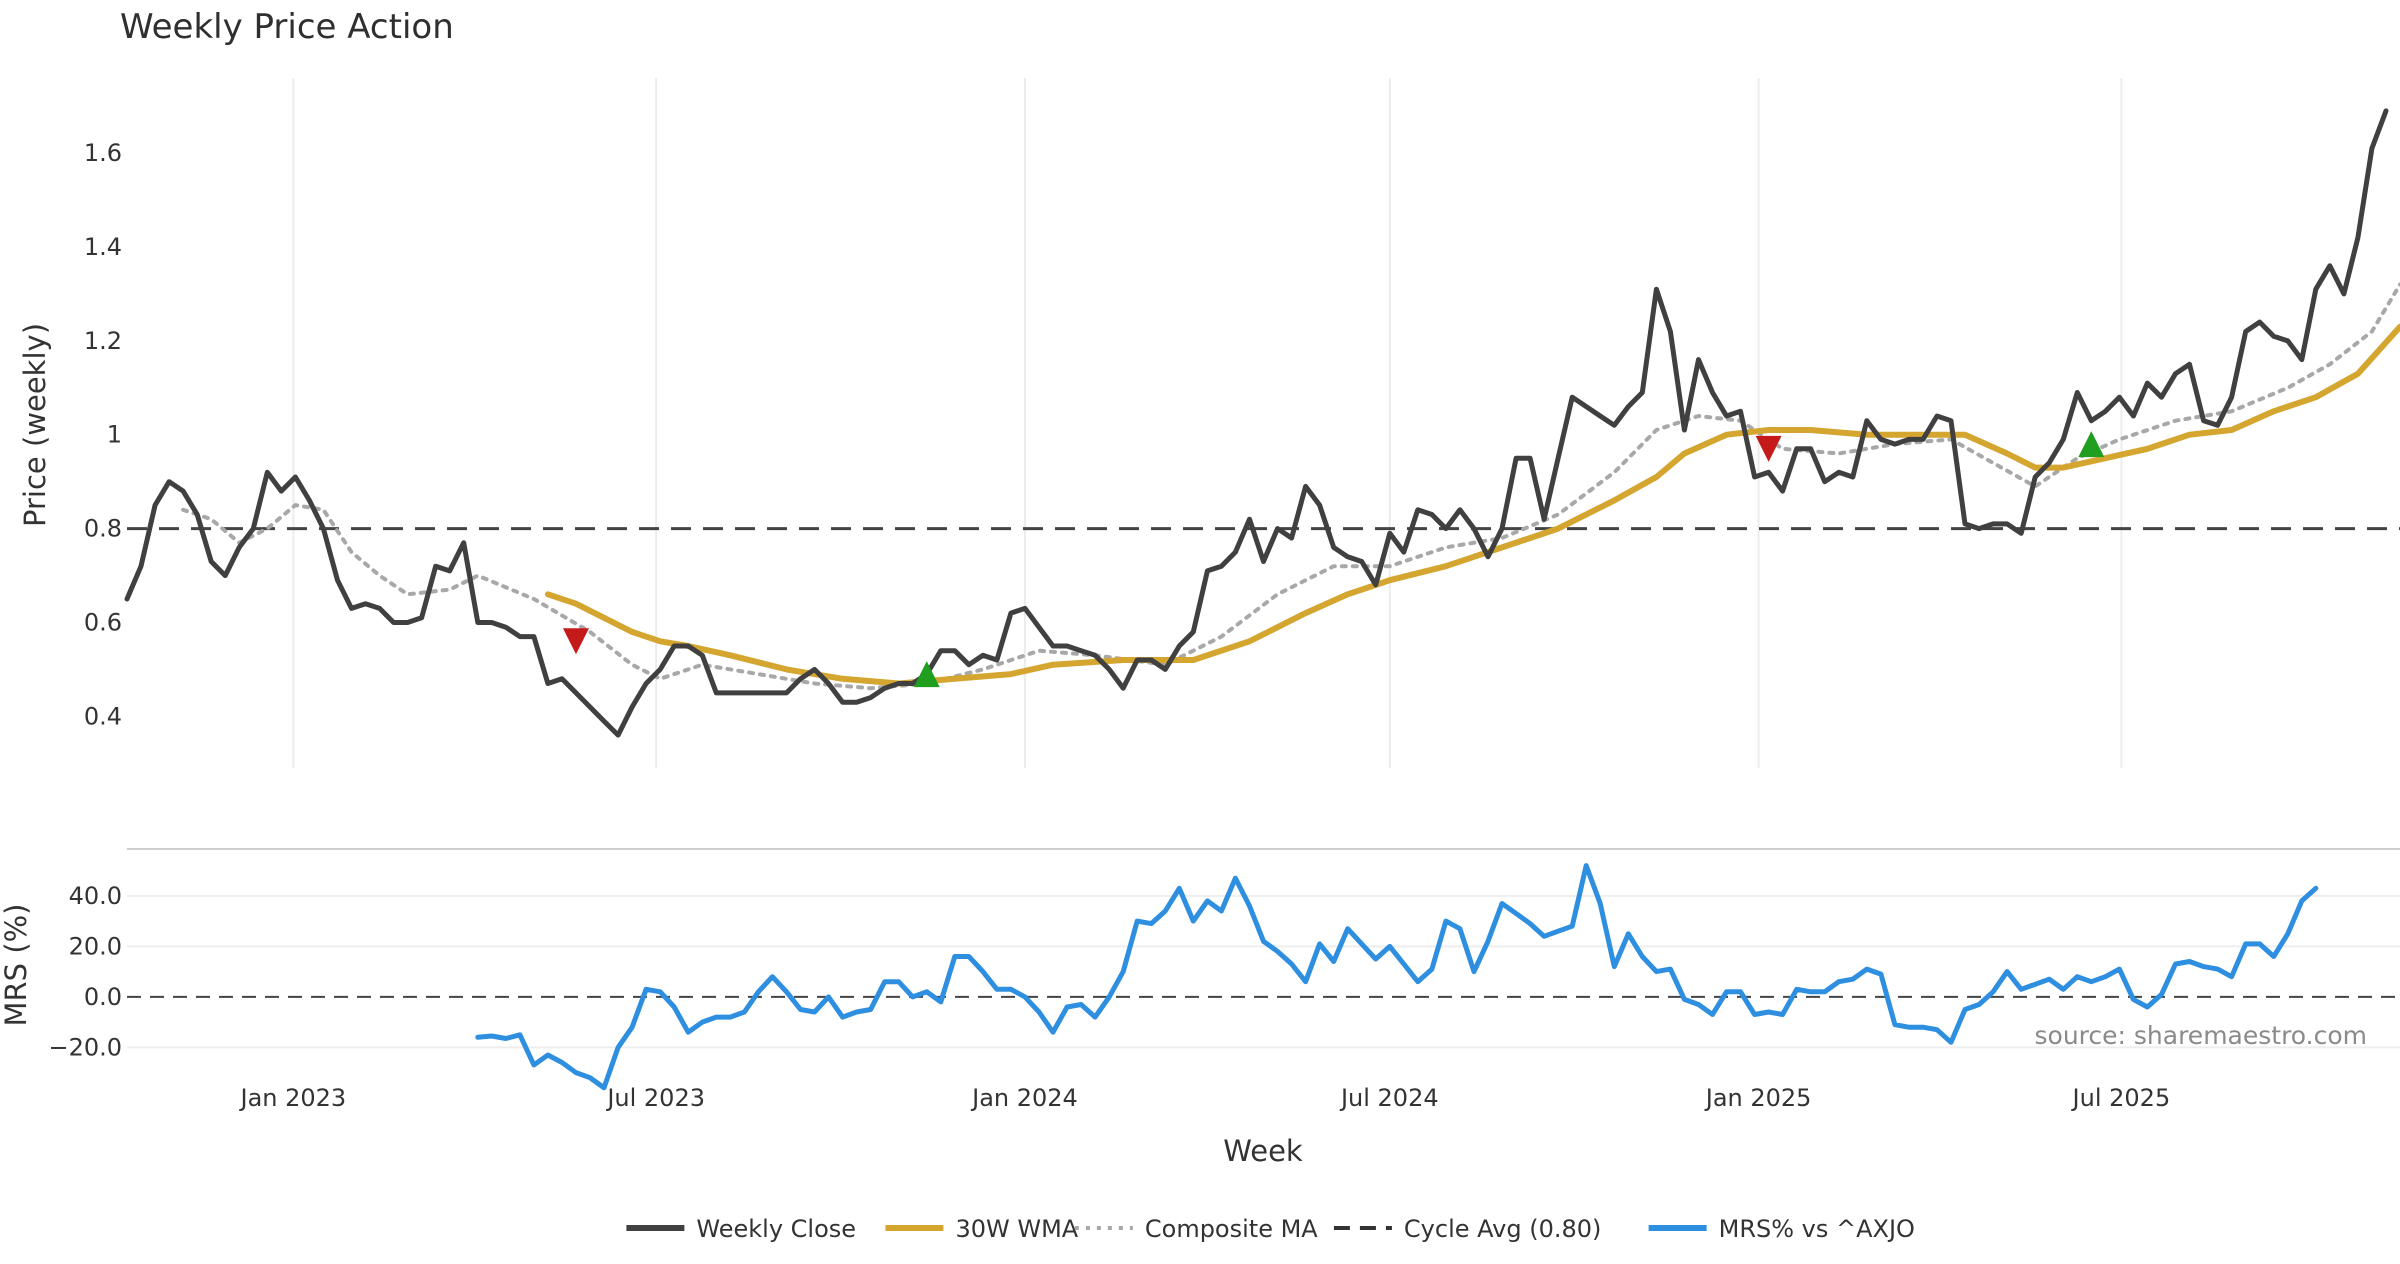  What do you see at coordinates (1016, 1229) in the screenshot?
I see `legend-label: 30W WMA` at bounding box center [1016, 1229].